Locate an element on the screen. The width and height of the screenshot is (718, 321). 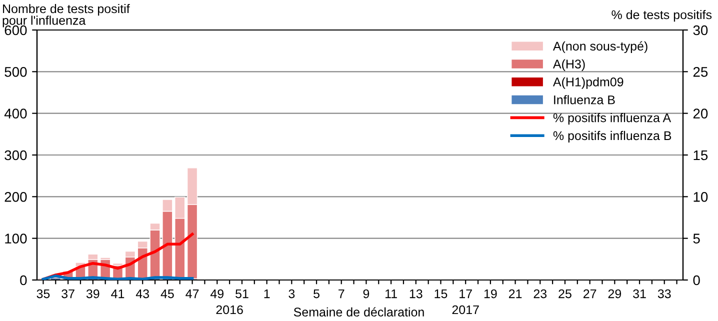
x-tick-label: 27 is located at coordinates (590, 293).